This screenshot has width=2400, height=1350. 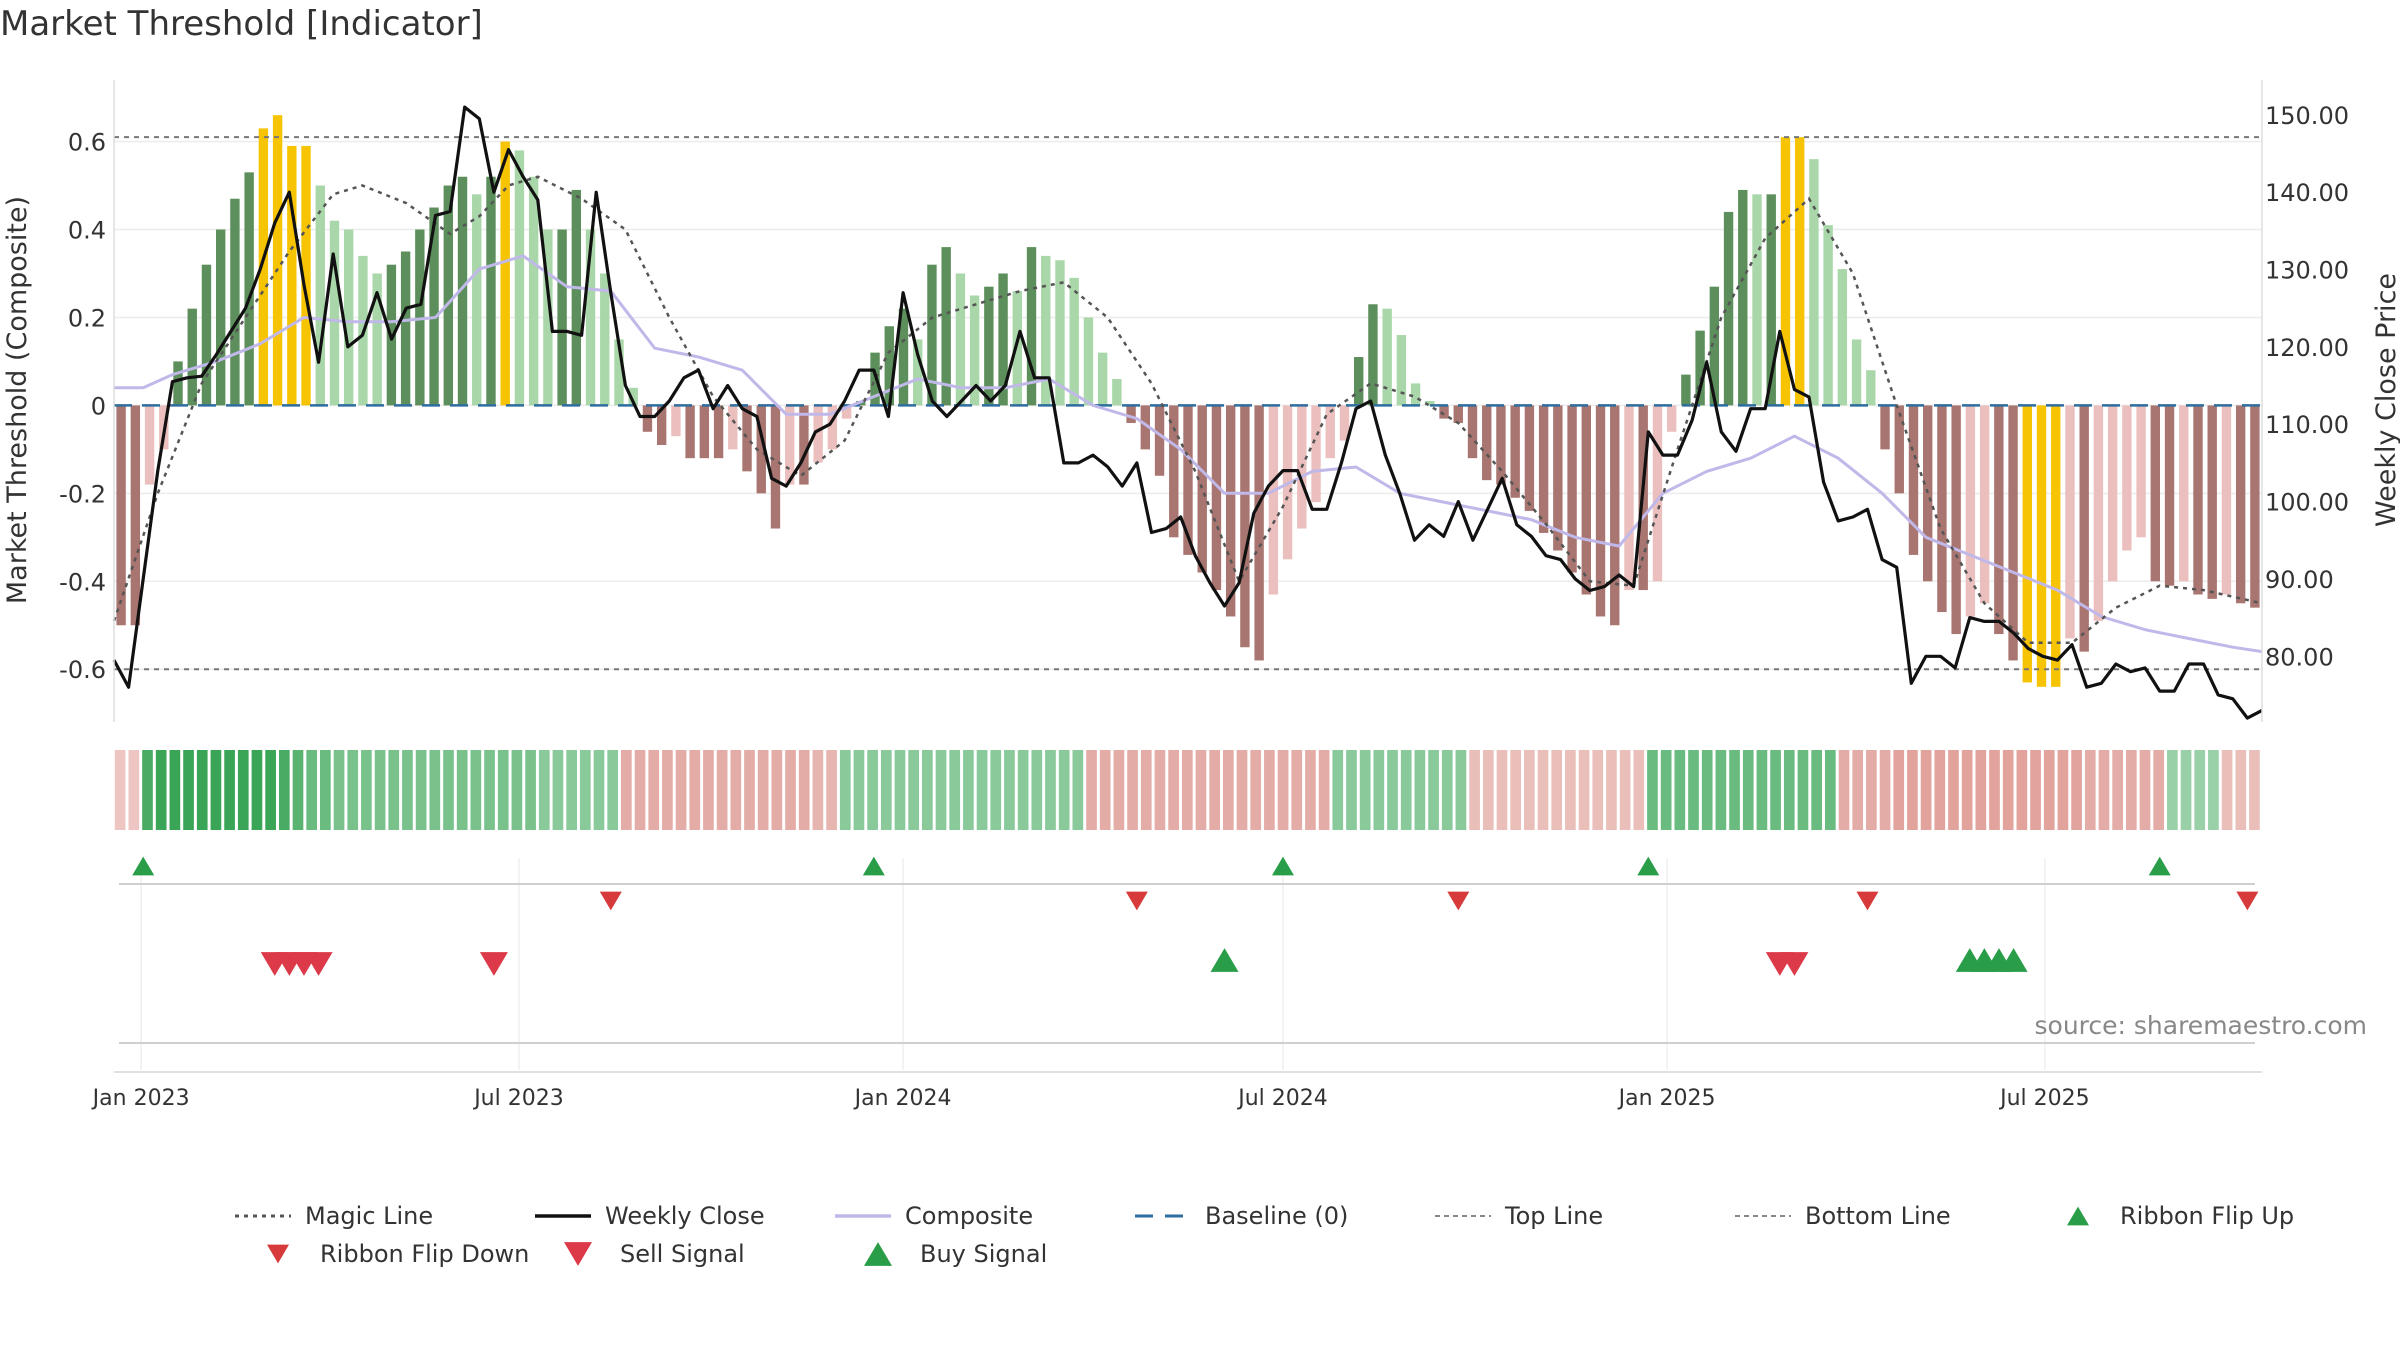 I want to click on legend-swatch-bottom, so click(x=1763, y=1216).